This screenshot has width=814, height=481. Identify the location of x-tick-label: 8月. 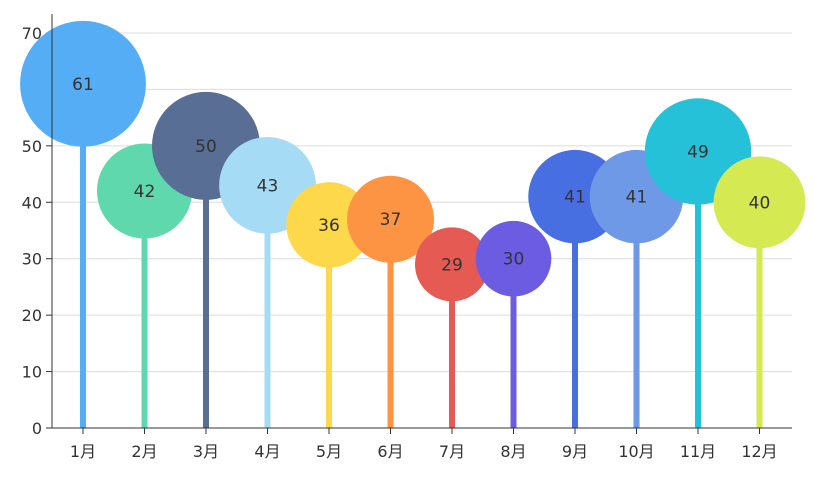
(513, 451).